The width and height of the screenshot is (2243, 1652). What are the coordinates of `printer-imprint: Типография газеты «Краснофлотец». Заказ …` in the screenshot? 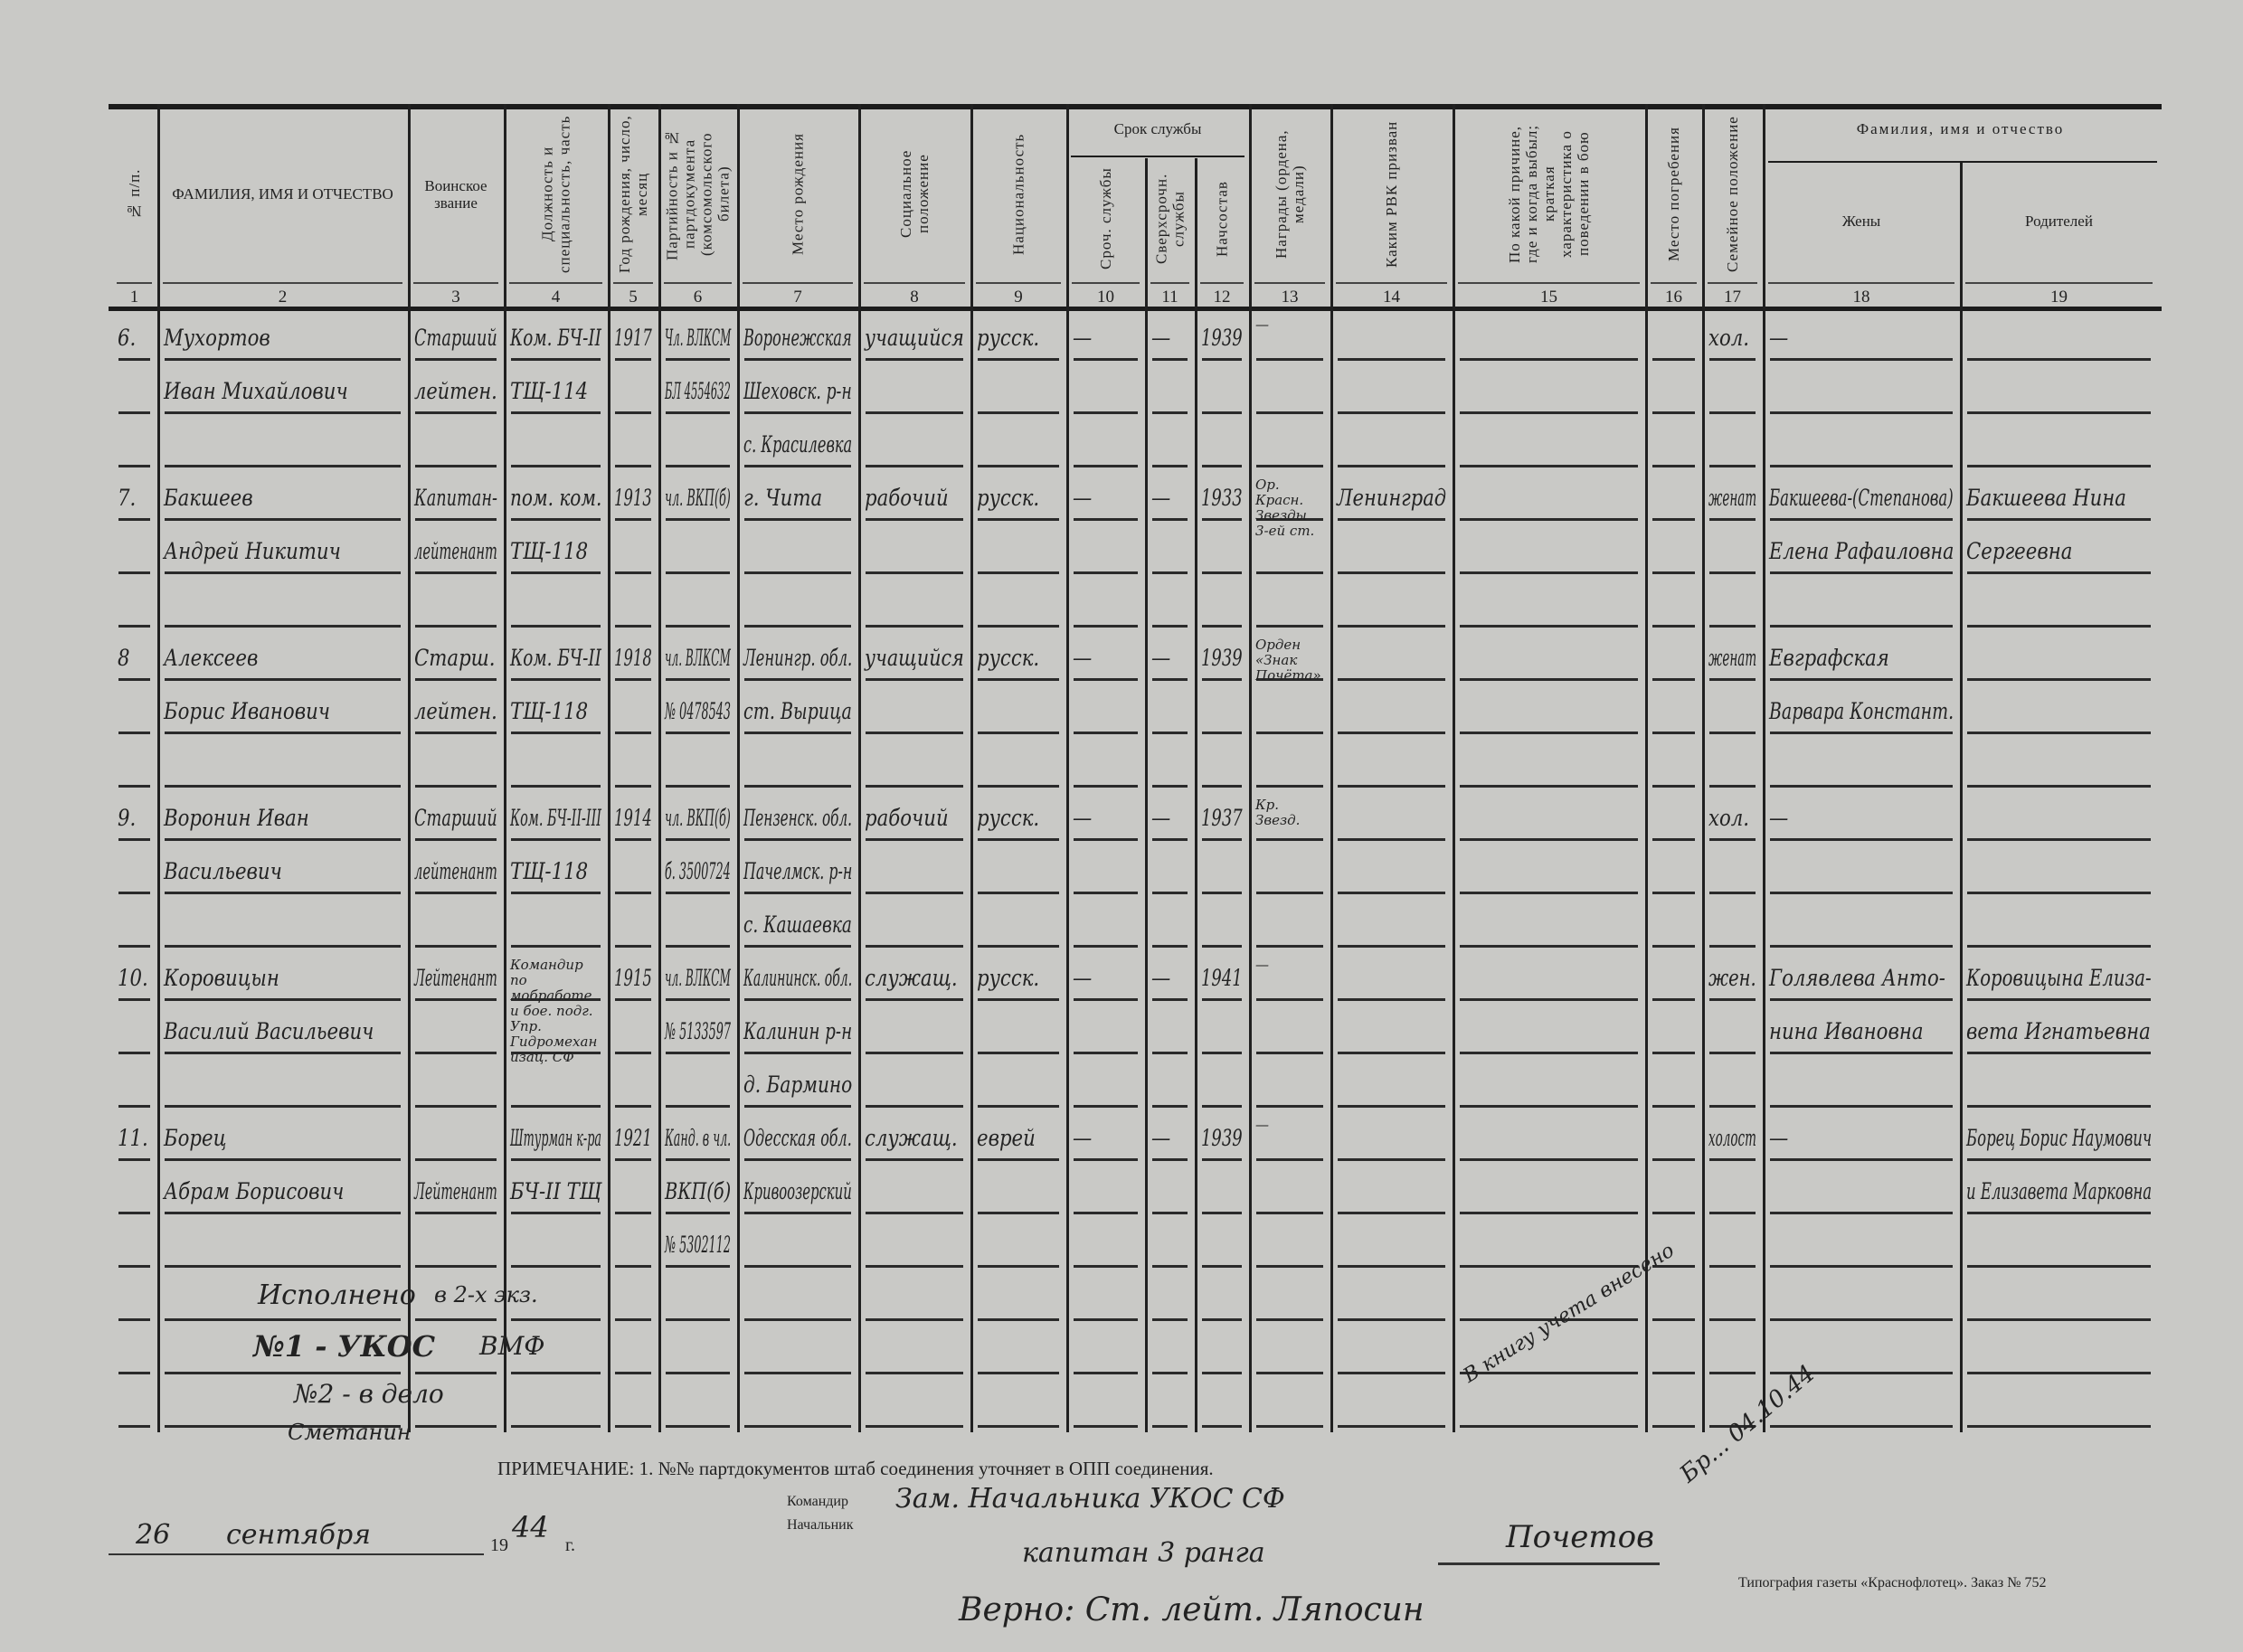 It's located at (1892, 1583).